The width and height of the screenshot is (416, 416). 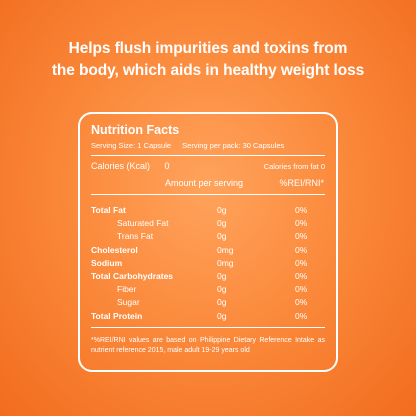 What do you see at coordinates (107, 262) in the screenshot?
I see `nutrient-name: Sodium` at bounding box center [107, 262].